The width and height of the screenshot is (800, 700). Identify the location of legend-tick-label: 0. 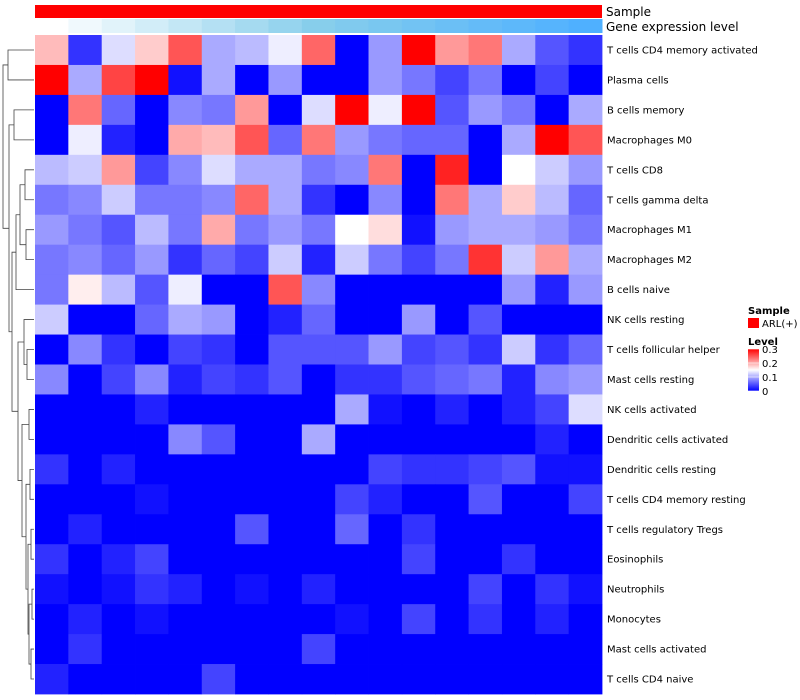
(765, 392).